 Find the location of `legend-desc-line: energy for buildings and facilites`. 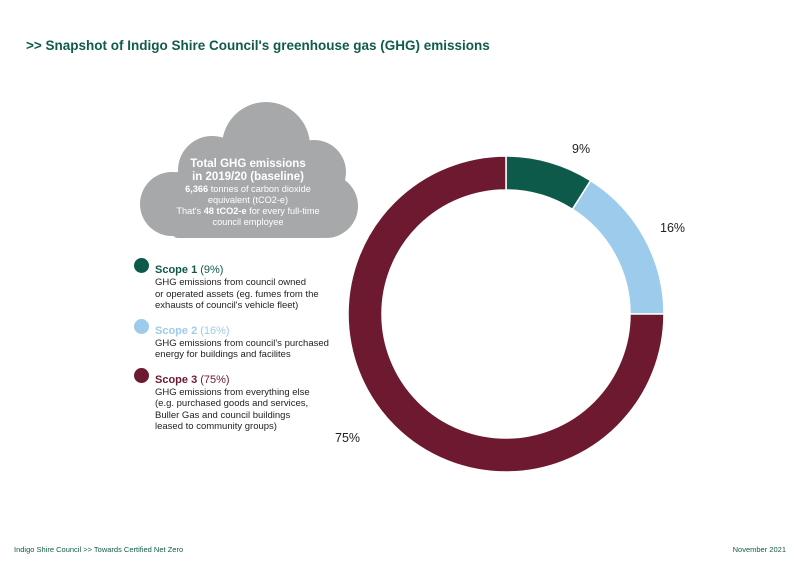

legend-desc-line: energy for buildings and facilites is located at coordinates (223, 354).